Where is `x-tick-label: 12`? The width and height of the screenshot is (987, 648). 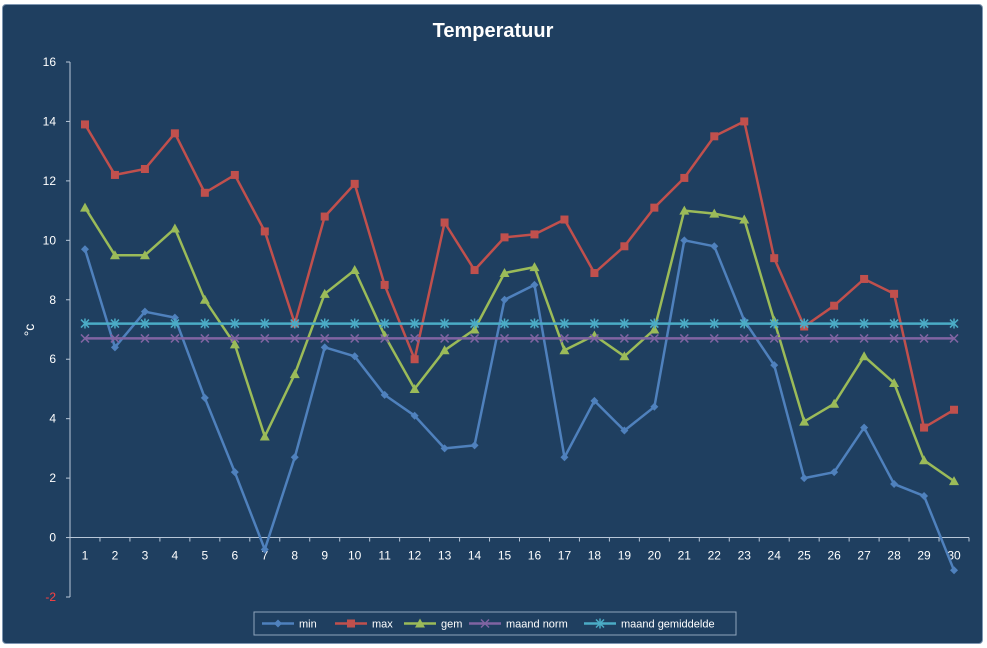 x-tick-label: 12 is located at coordinates (415, 556).